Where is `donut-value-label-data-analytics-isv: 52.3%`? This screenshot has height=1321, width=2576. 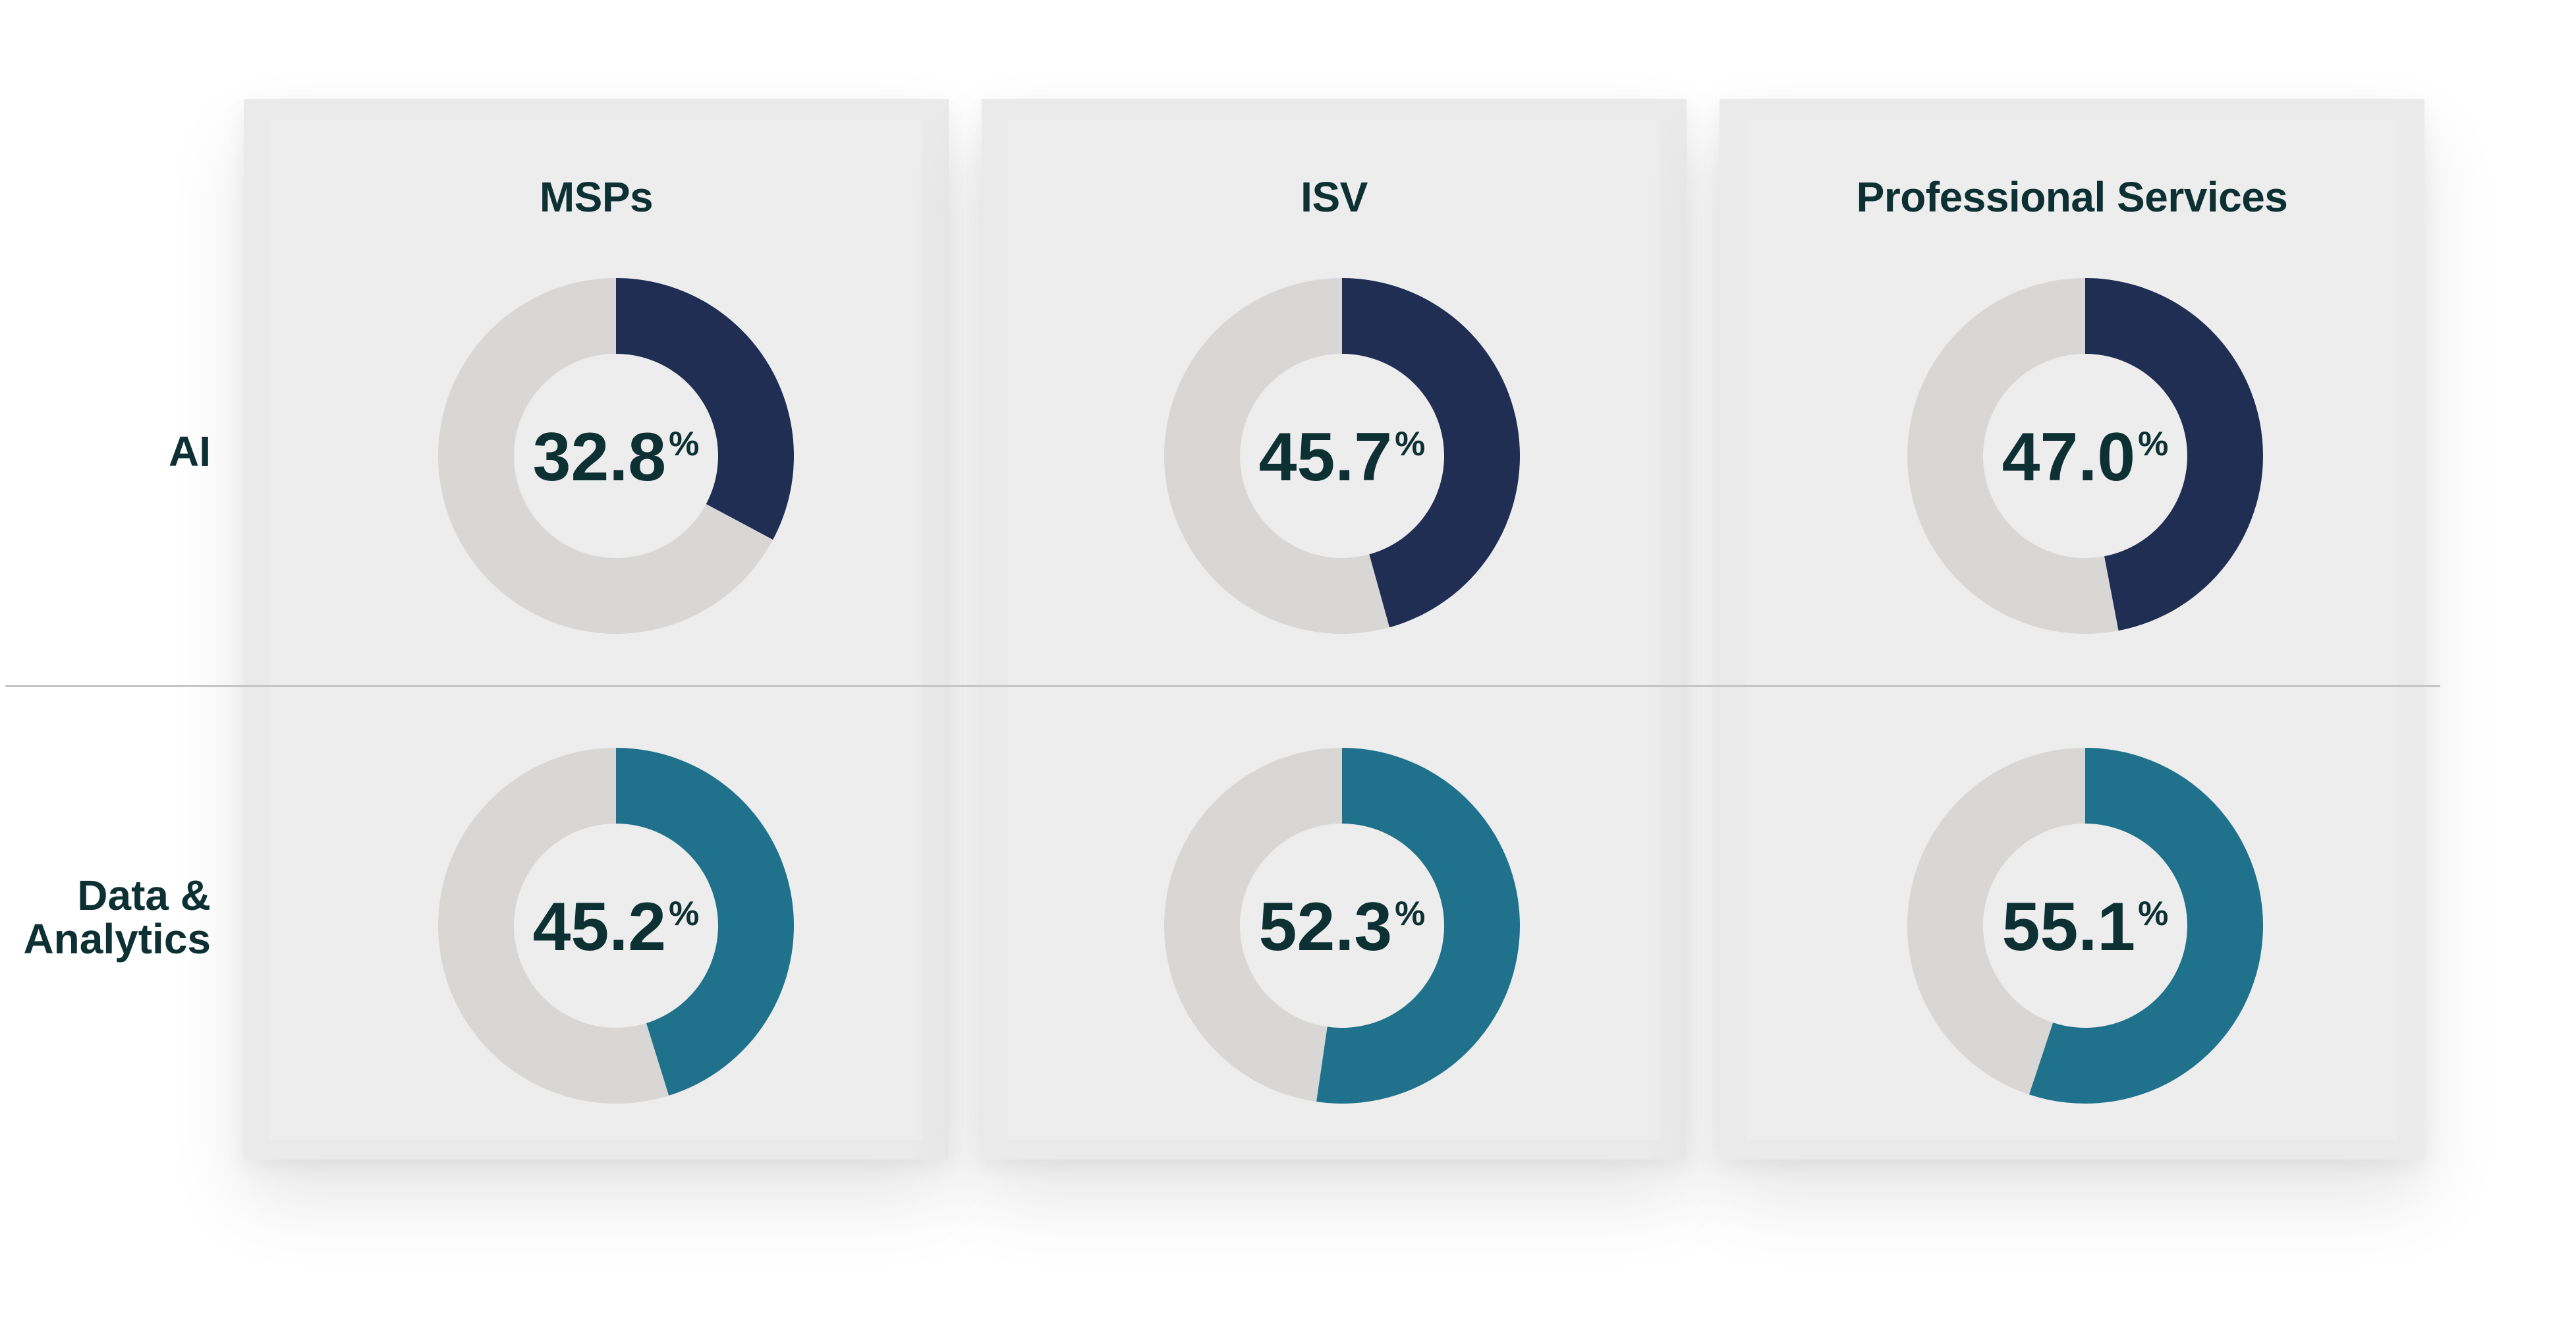 donut-value-label-data-analytics-isv: 52.3% is located at coordinates (1342, 927).